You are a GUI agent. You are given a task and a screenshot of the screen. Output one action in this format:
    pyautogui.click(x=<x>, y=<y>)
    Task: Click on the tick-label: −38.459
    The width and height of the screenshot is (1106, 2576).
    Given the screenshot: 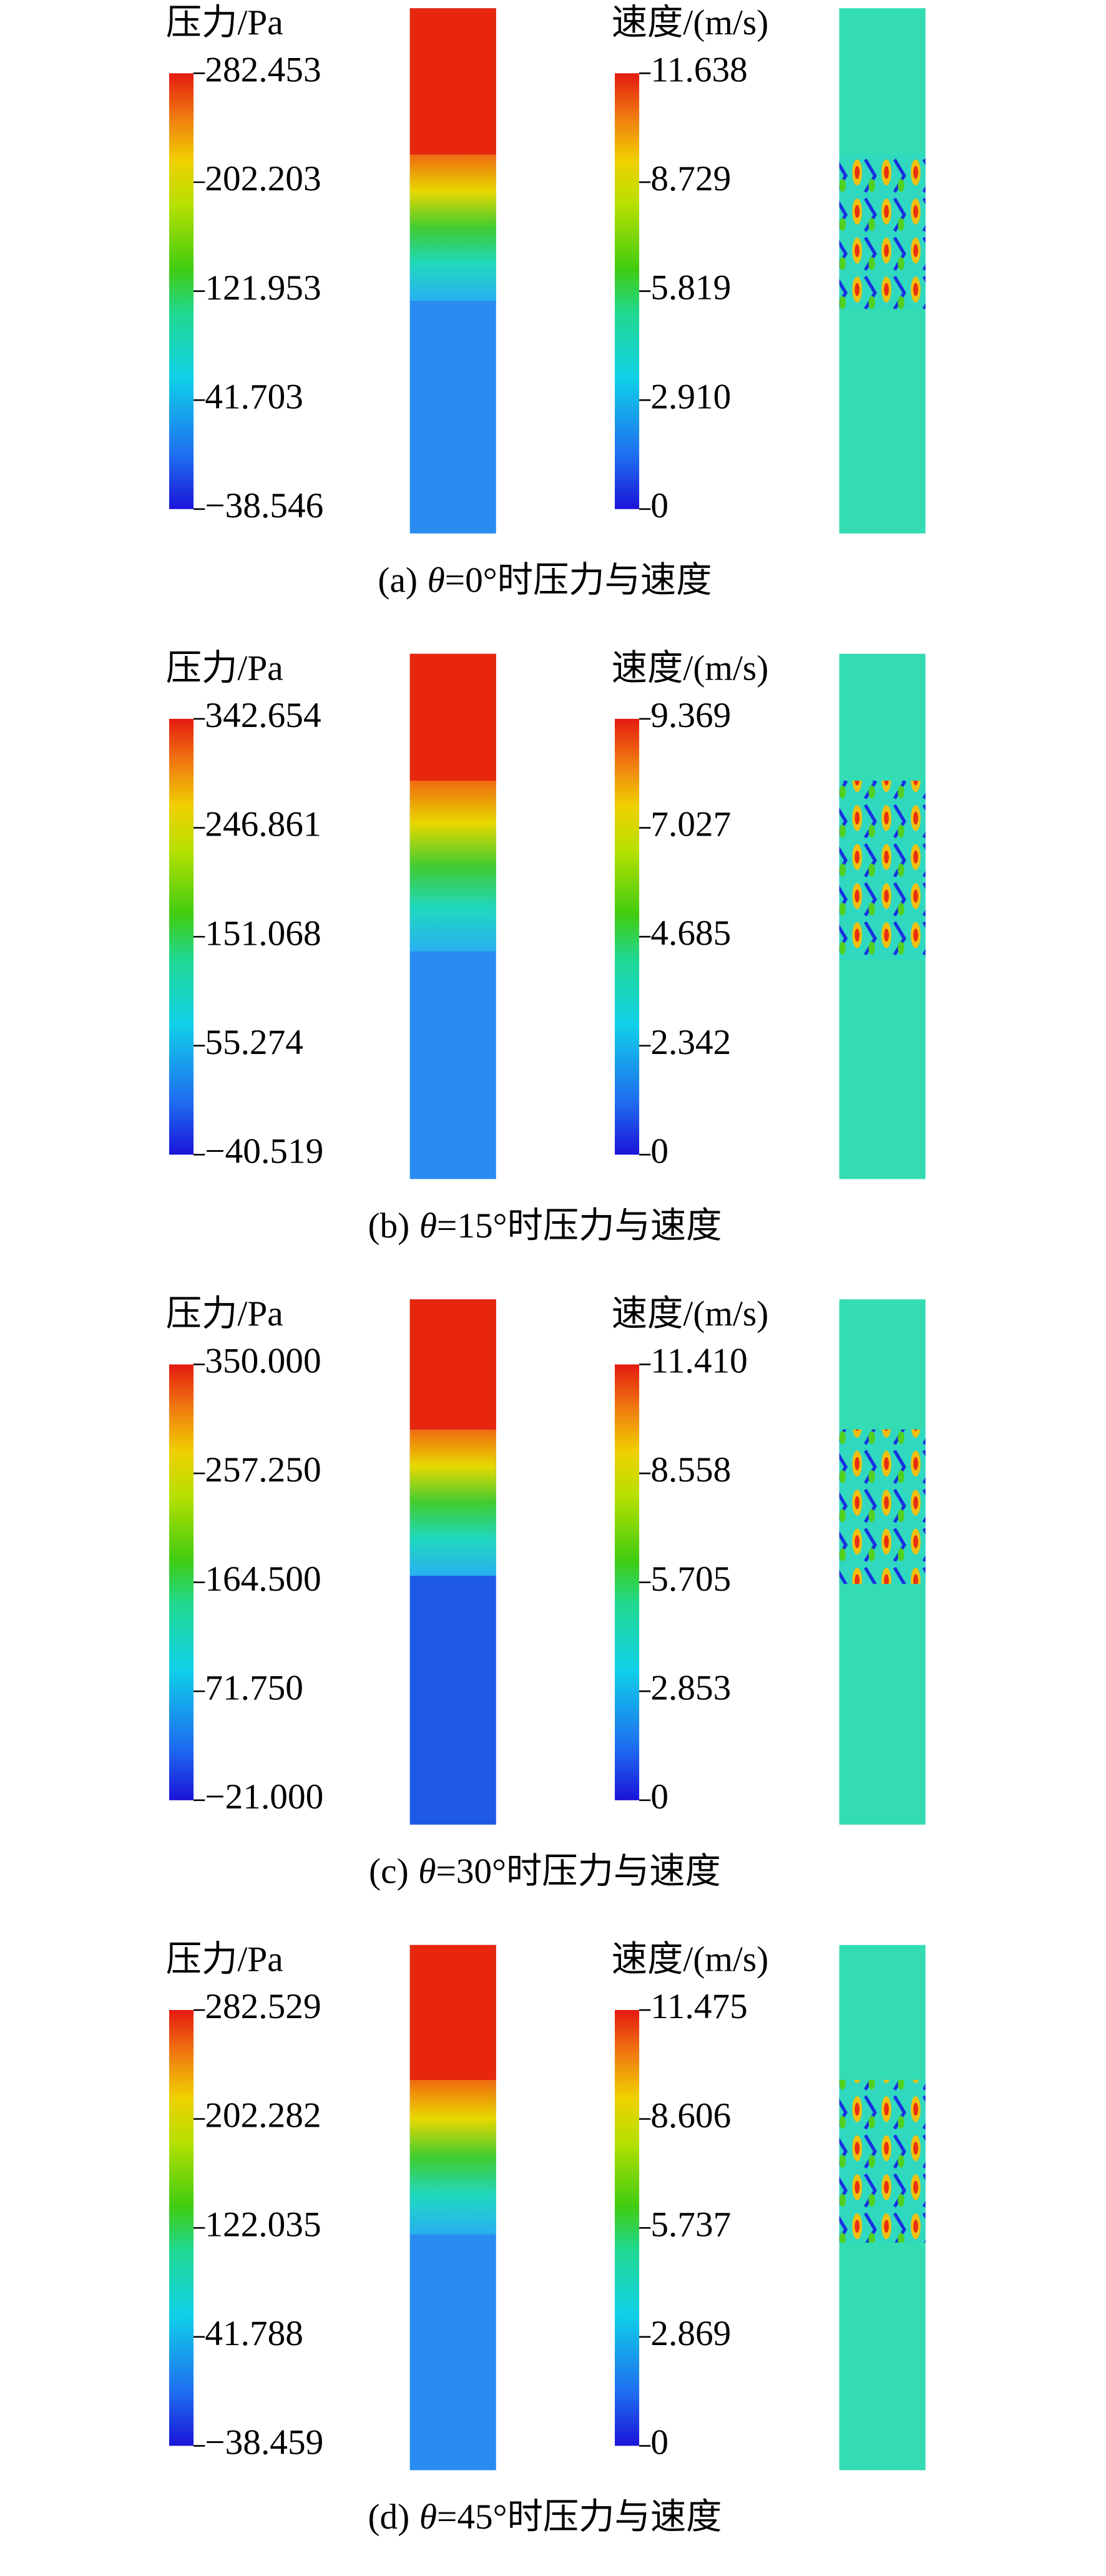 What is the action you would take?
    pyautogui.click(x=264, y=2442)
    